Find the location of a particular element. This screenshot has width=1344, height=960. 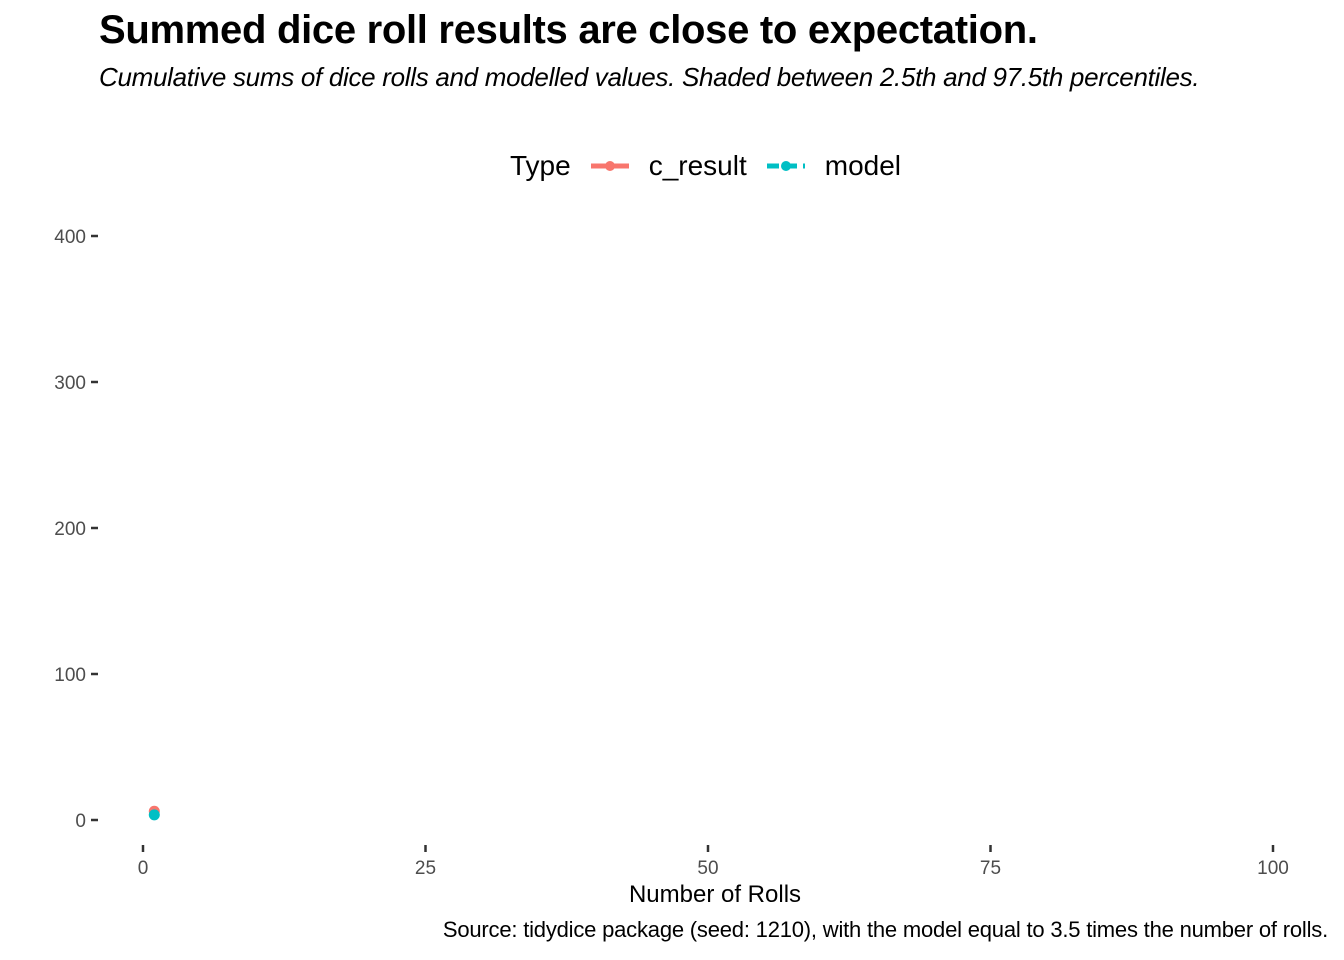

y-axis: 0 100 200 300 400 is located at coordinates (76, 529).